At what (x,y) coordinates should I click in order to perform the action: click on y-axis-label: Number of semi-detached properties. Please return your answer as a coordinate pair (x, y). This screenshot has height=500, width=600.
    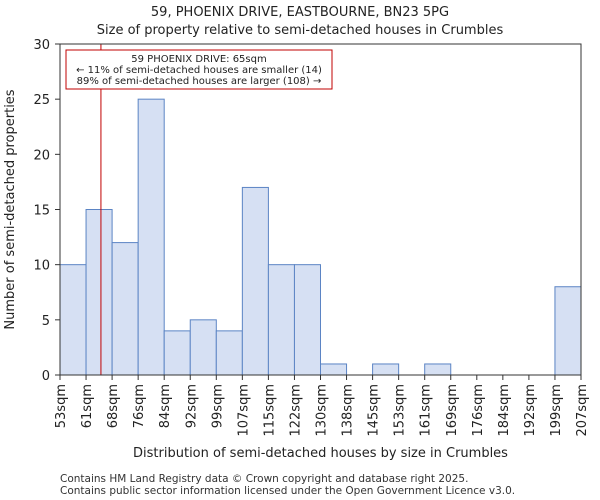
    Looking at the image, I should click on (10, 209).